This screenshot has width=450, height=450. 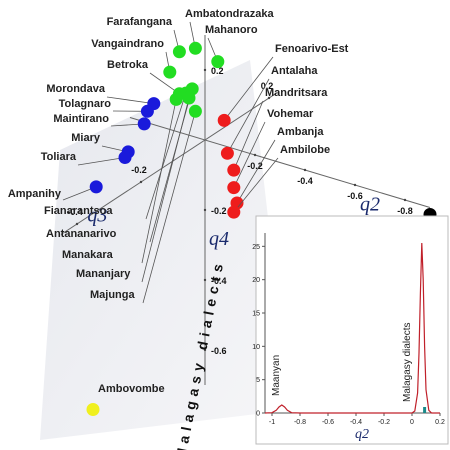 What do you see at coordinates (440, 422) in the screenshot?
I see `x-tick-label: 0.2` at bounding box center [440, 422].